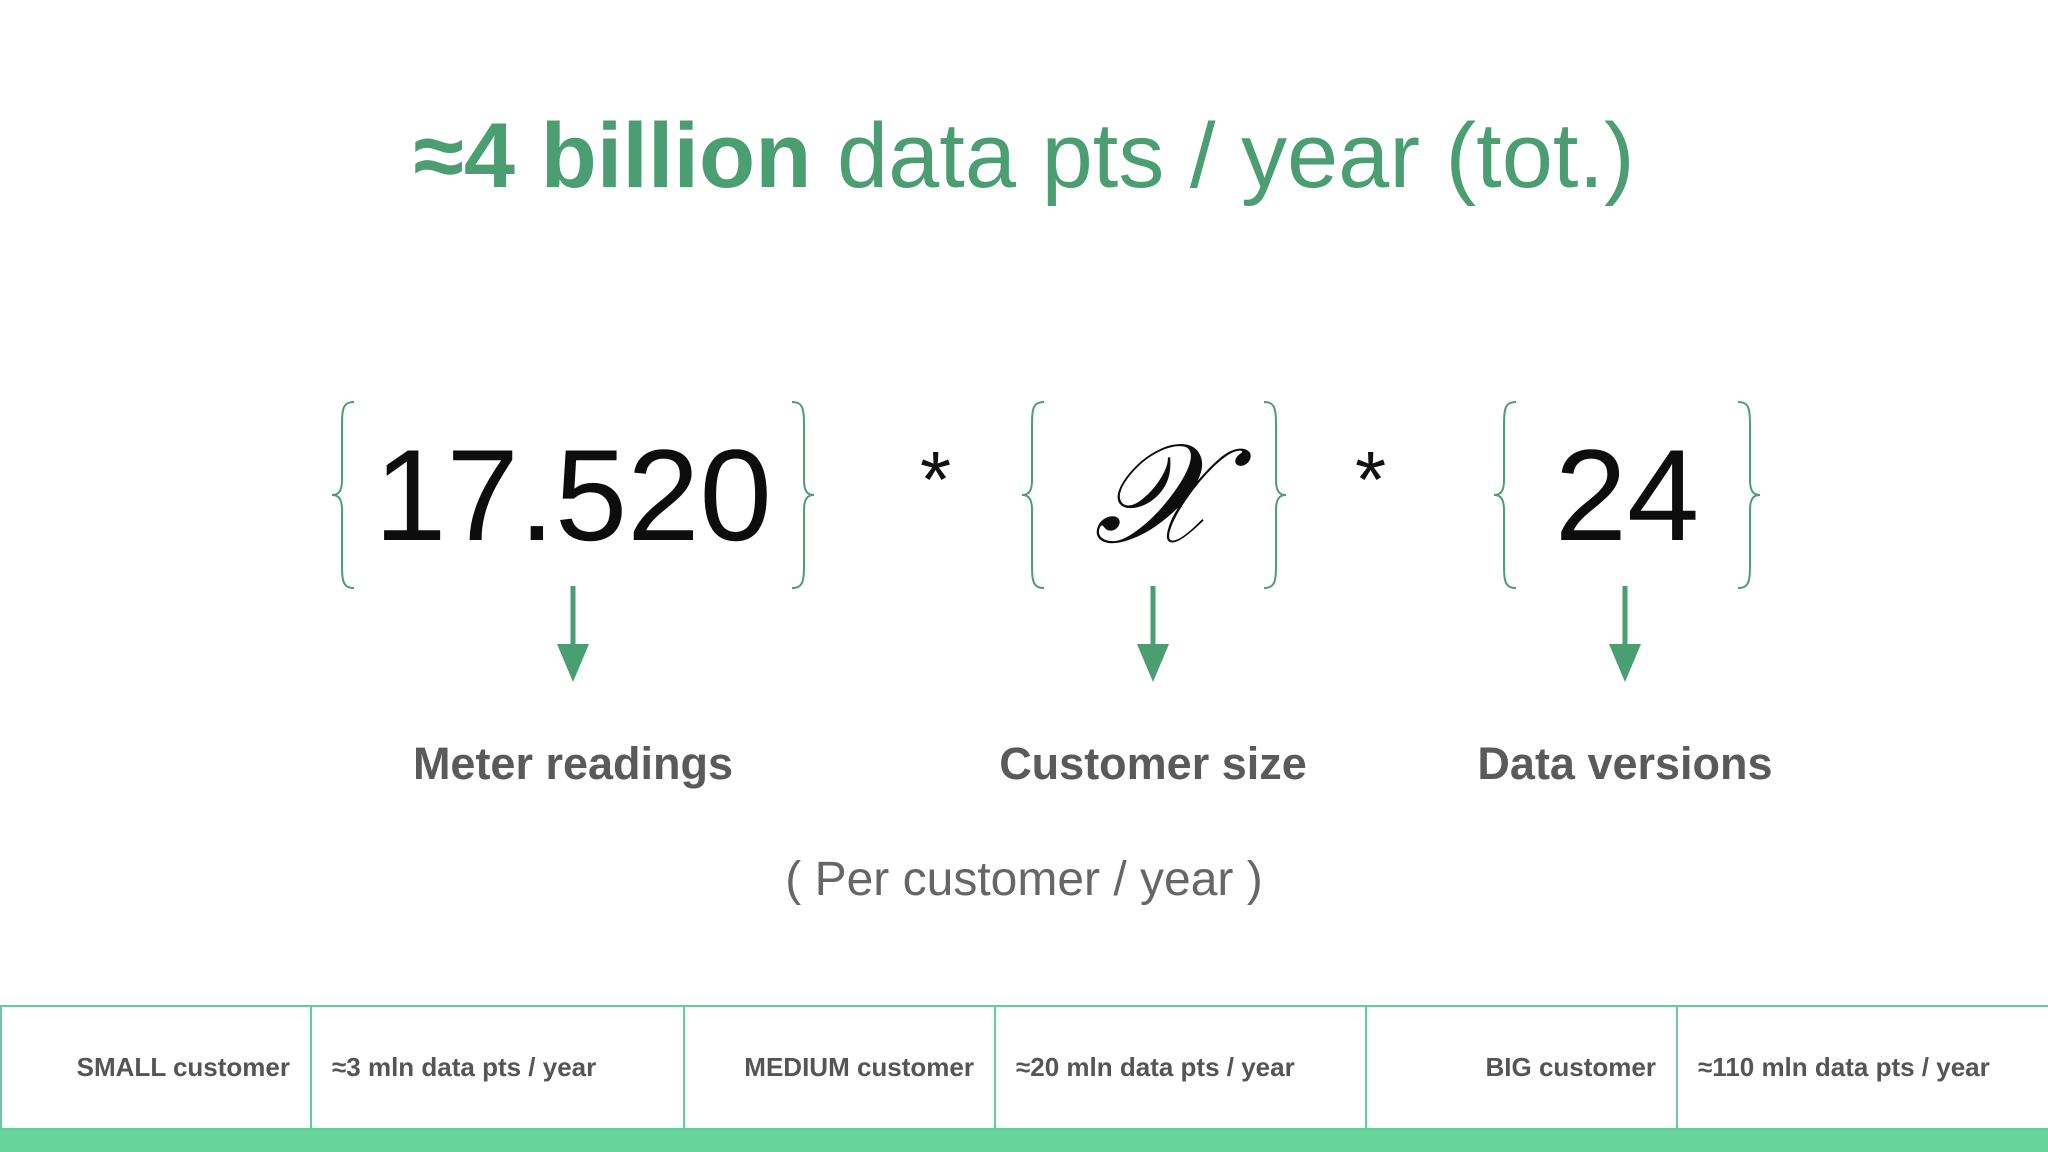 This screenshot has width=2048, height=1152. What do you see at coordinates (612, 156) in the screenshot?
I see `title-total: ≈4 billion` at bounding box center [612, 156].